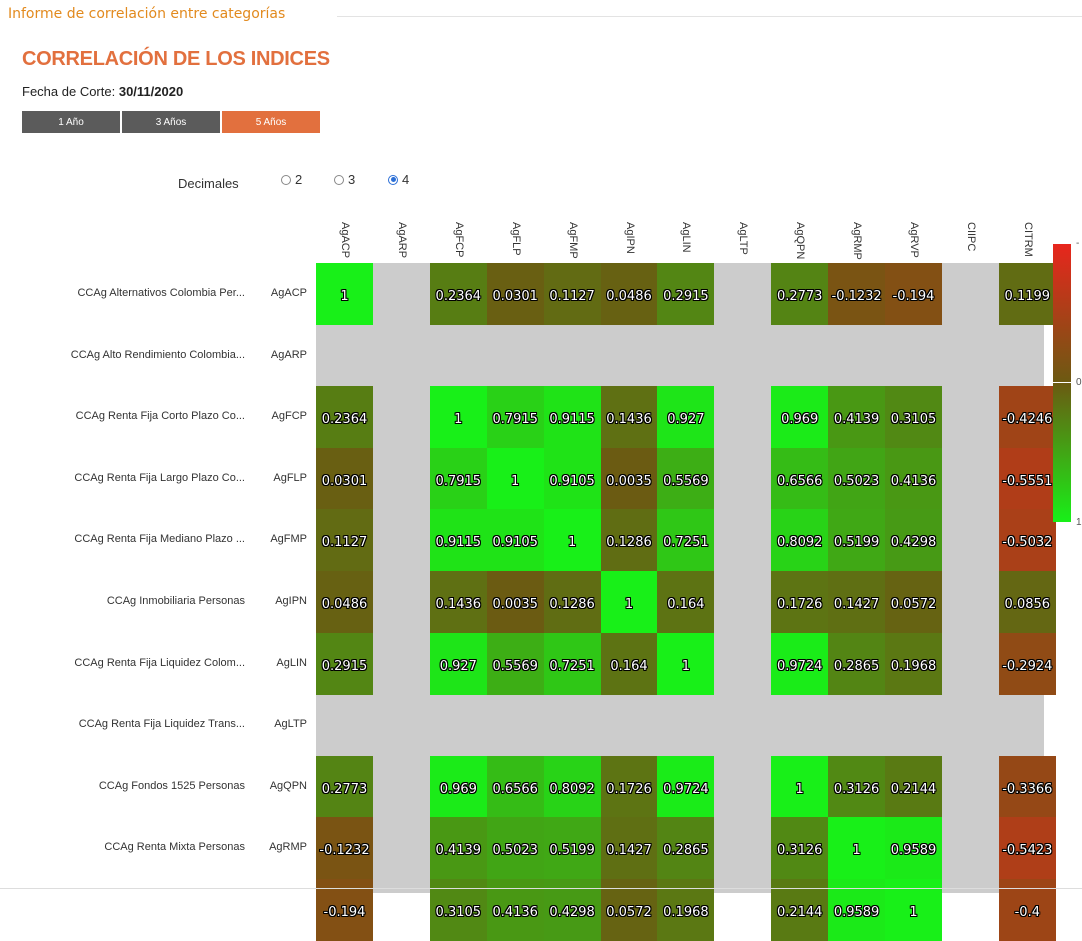 The height and width of the screenshot is (941, 1082). I want to click on matrix-cell: 0.9589, so click(913, 848).